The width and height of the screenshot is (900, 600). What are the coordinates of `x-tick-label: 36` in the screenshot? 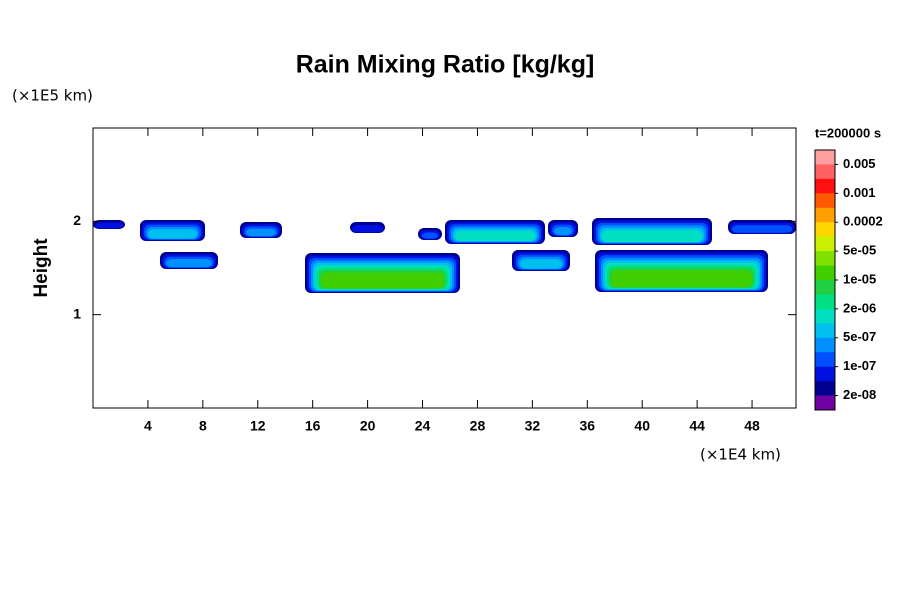 It's located at (588, 426).